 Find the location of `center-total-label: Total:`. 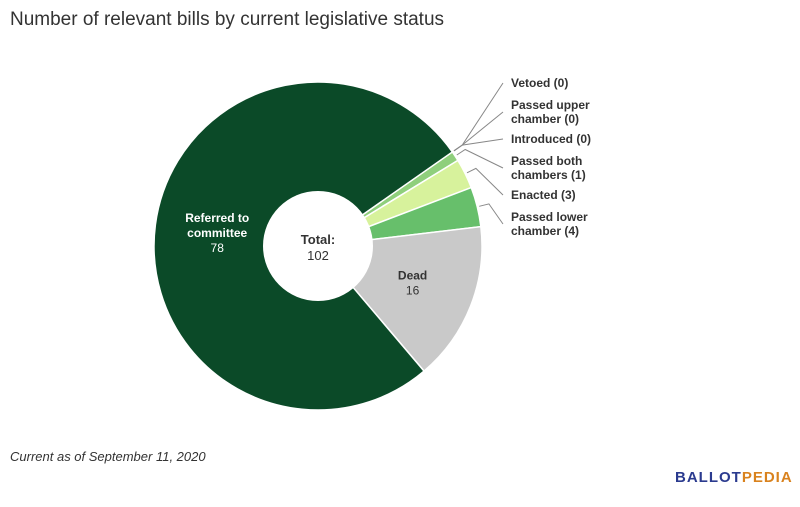

center-total-label: Total: is located at coordinates (318, 239).